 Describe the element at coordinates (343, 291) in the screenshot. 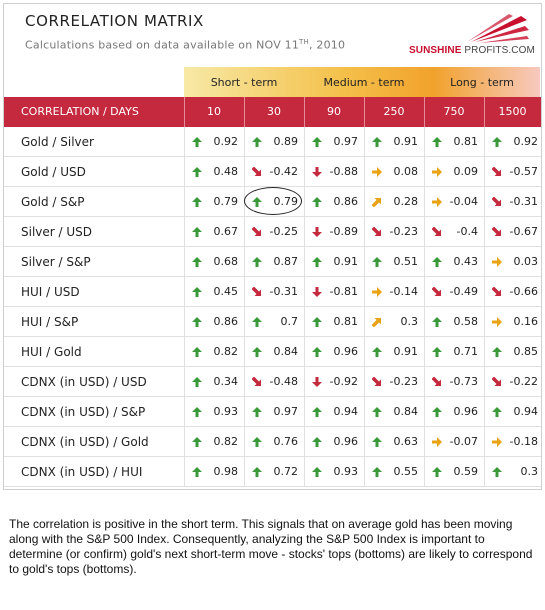

I see `correlation-value: -0.81` at that location.